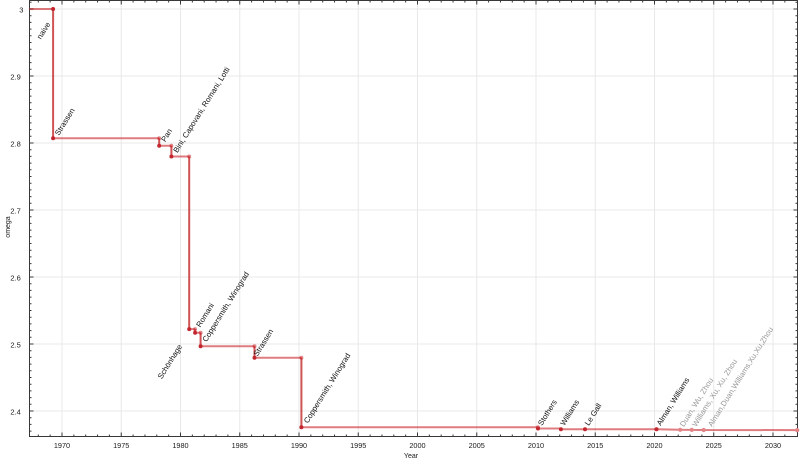 This screenshot has height=465, width=800. I want to click on svg-text: 1990, so click(299, 445).